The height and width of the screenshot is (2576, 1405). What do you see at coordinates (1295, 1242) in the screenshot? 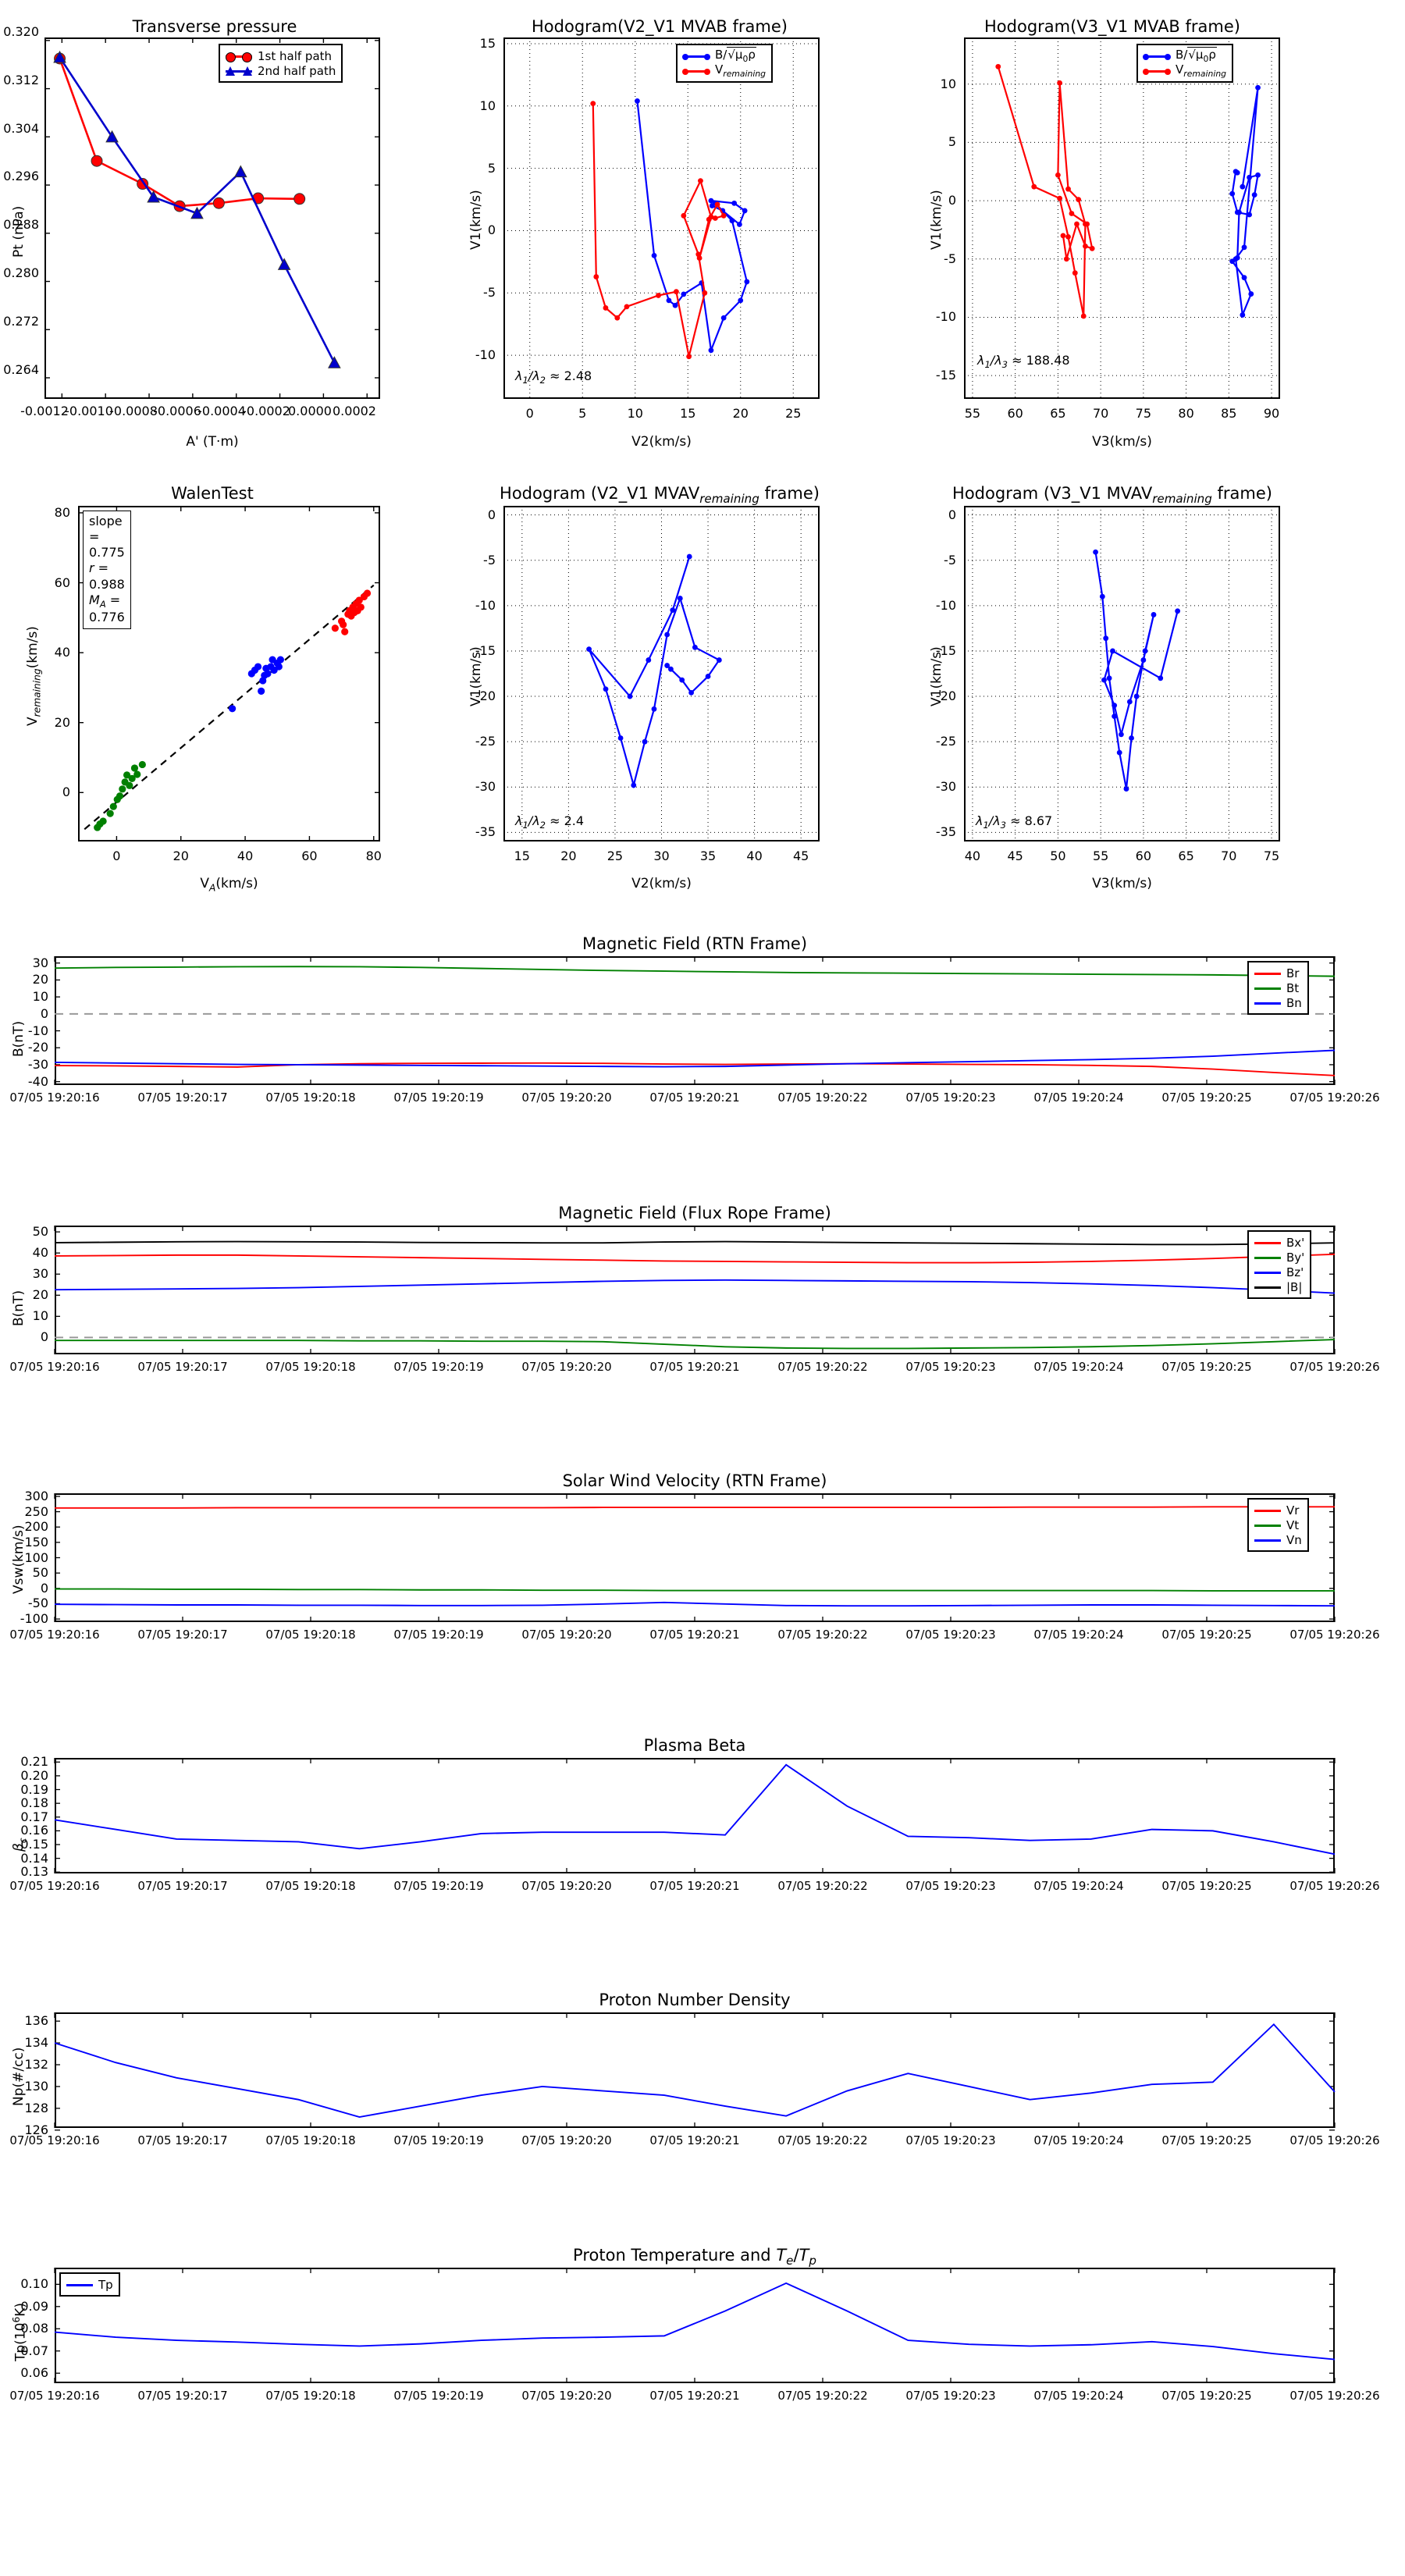
I see `legend-label: Bx'` at bounding box center [1295, 1242].